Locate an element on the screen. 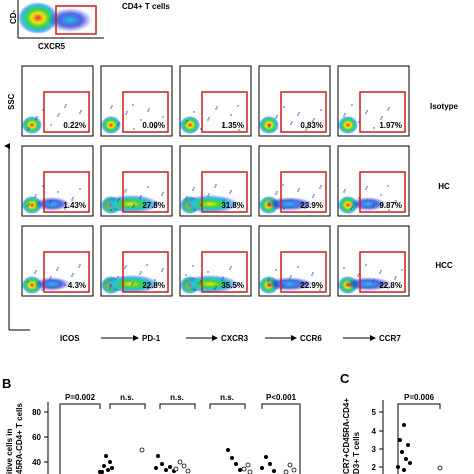  gate-percentage: 1.43% is located at coordinates (74, 205).